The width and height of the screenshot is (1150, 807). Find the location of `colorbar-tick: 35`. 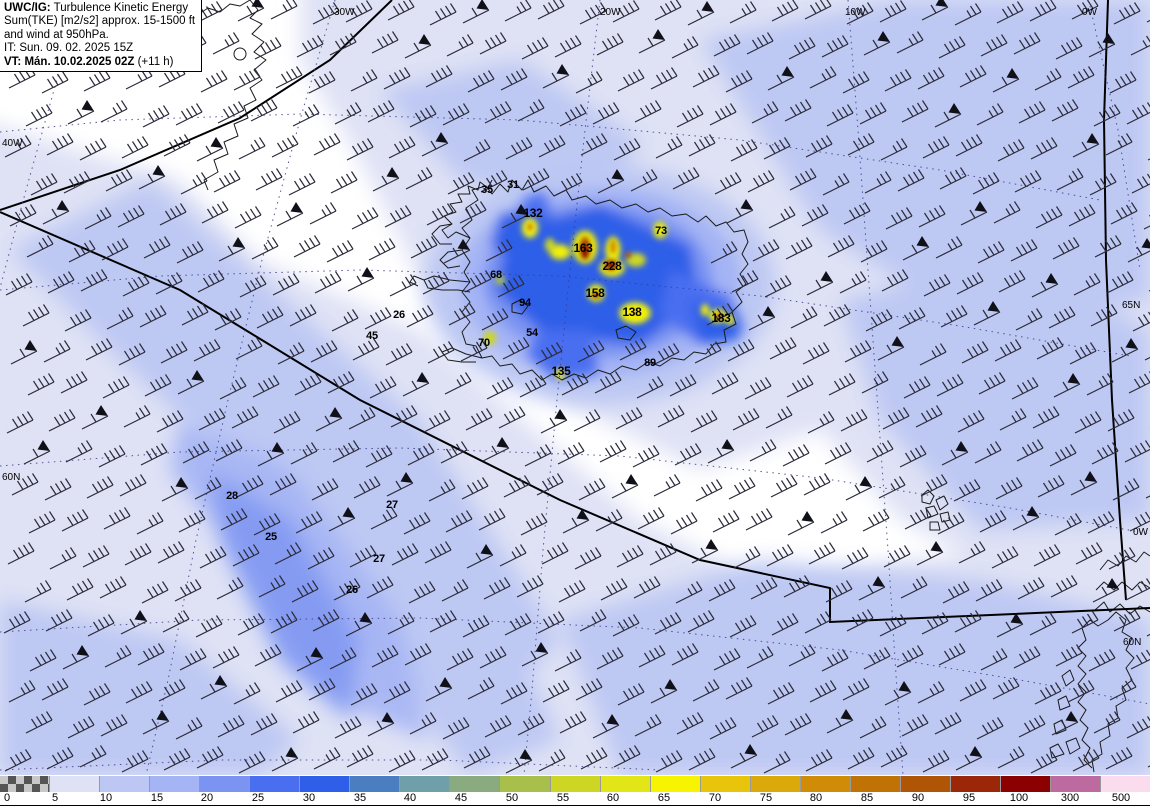

colorbar-tick: 35 is located at coordinates (360, 798).